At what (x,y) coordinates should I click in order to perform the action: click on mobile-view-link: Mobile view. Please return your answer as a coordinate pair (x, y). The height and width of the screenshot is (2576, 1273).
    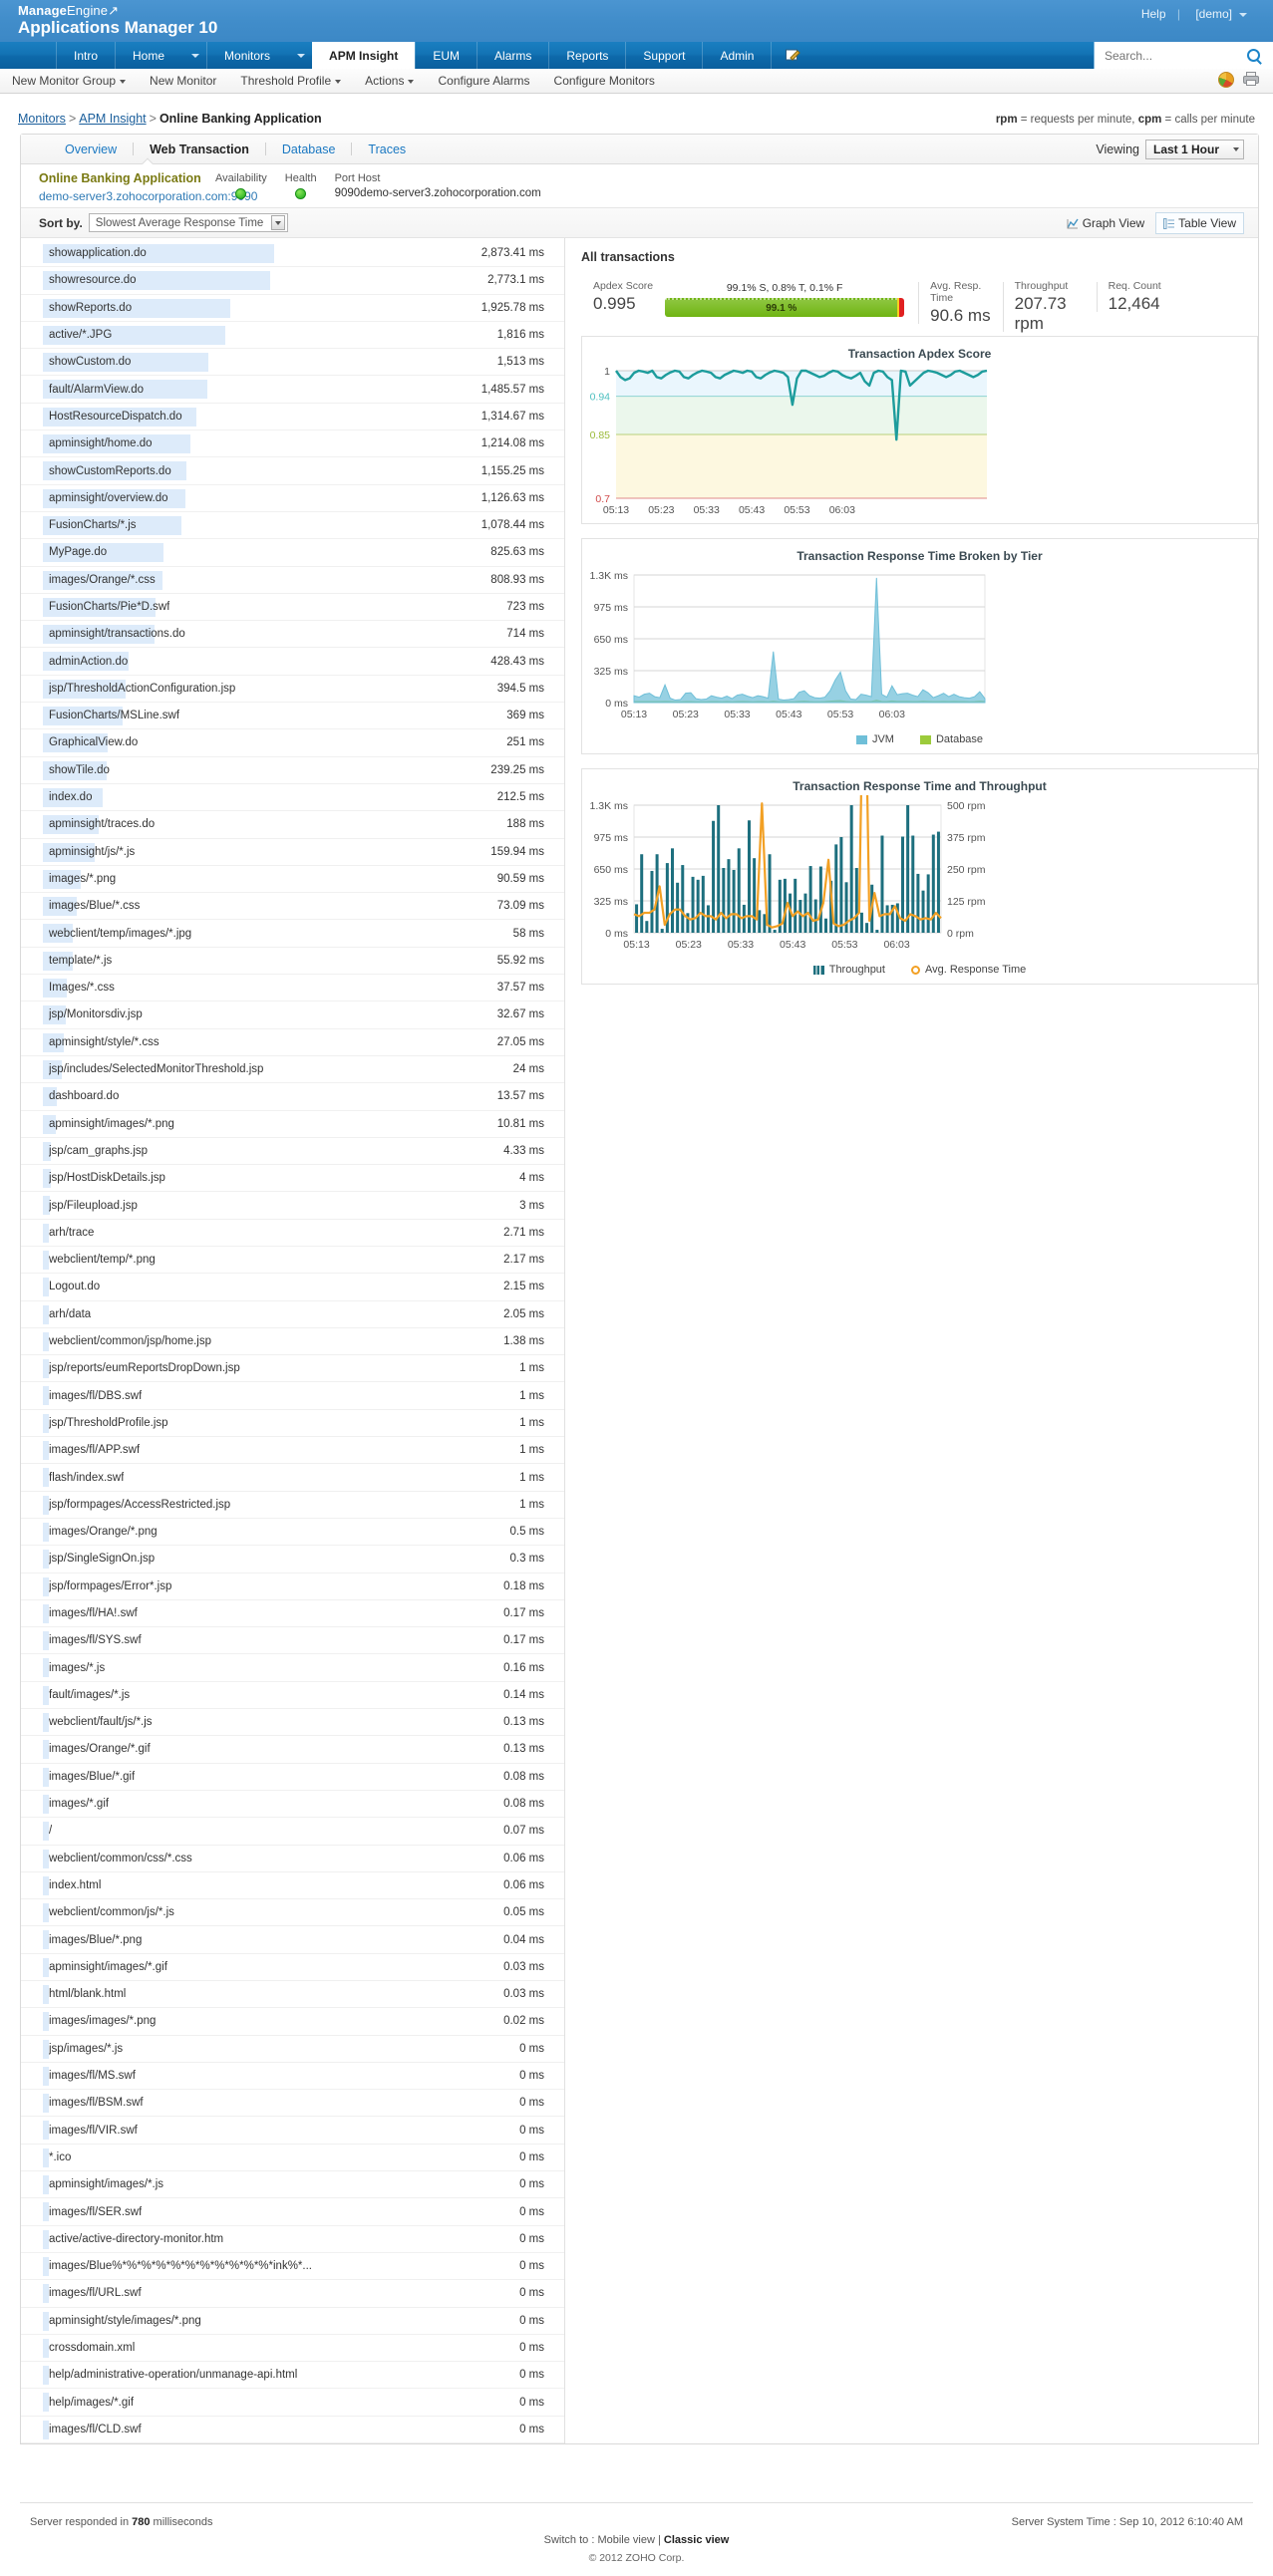
    Looking at the image, I should click on (626, 2540).